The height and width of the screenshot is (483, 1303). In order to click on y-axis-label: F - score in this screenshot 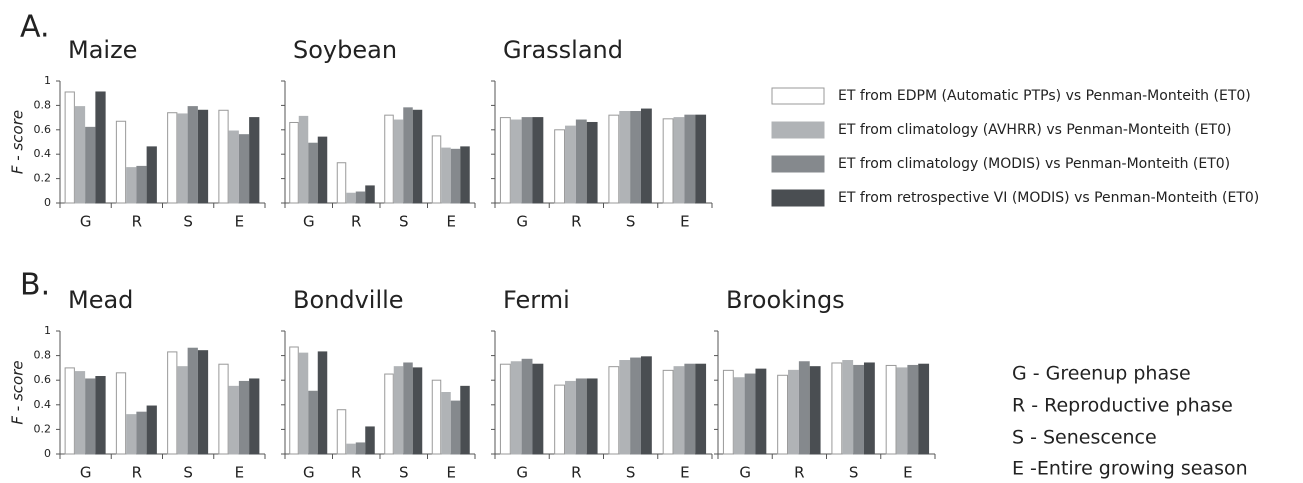, I will do `click(18, 142)`.